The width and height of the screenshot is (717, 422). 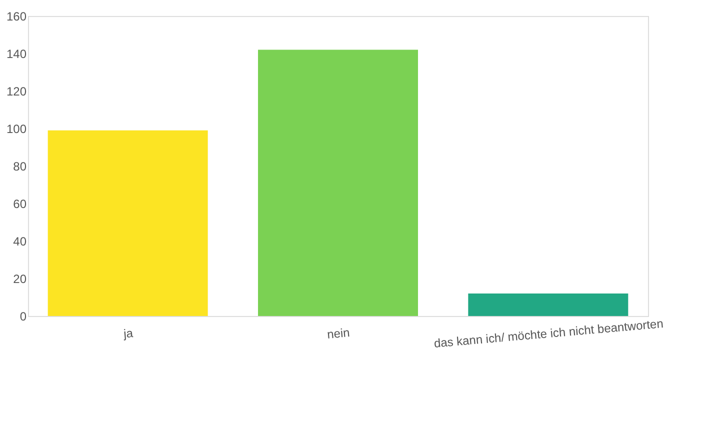 I want to click on y-tick-label: 40, so click(x=20, y=241).